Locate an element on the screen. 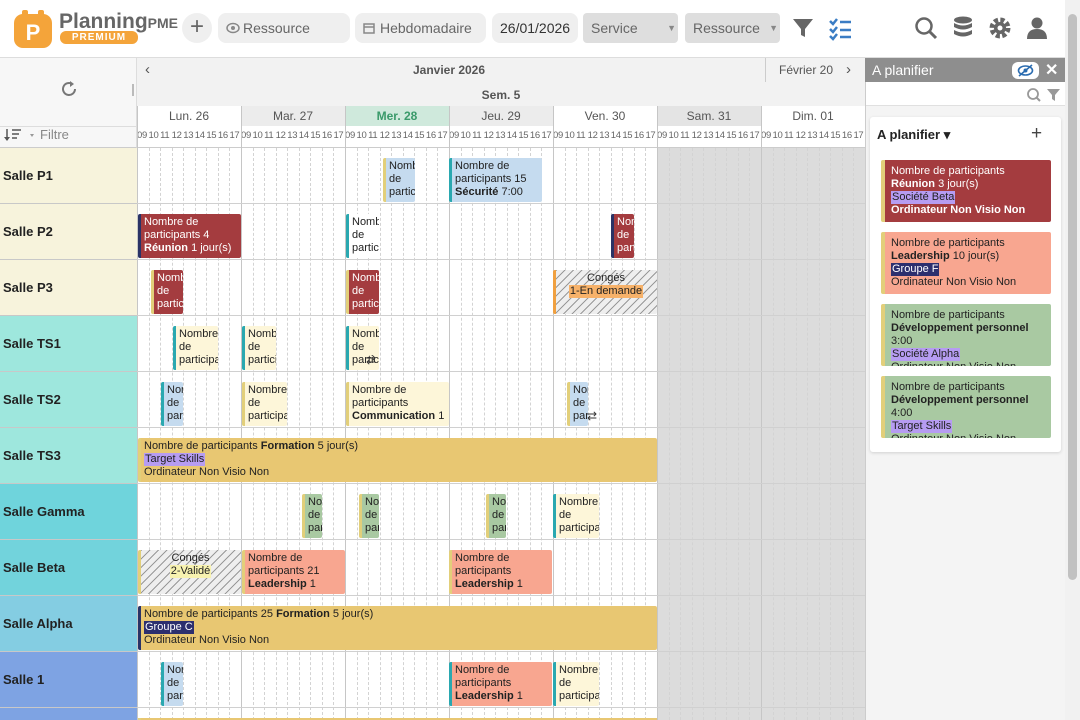 The height and width of the screenshot is (720, 1080). close-button: ✕ is located at coordinates (1052, 70).